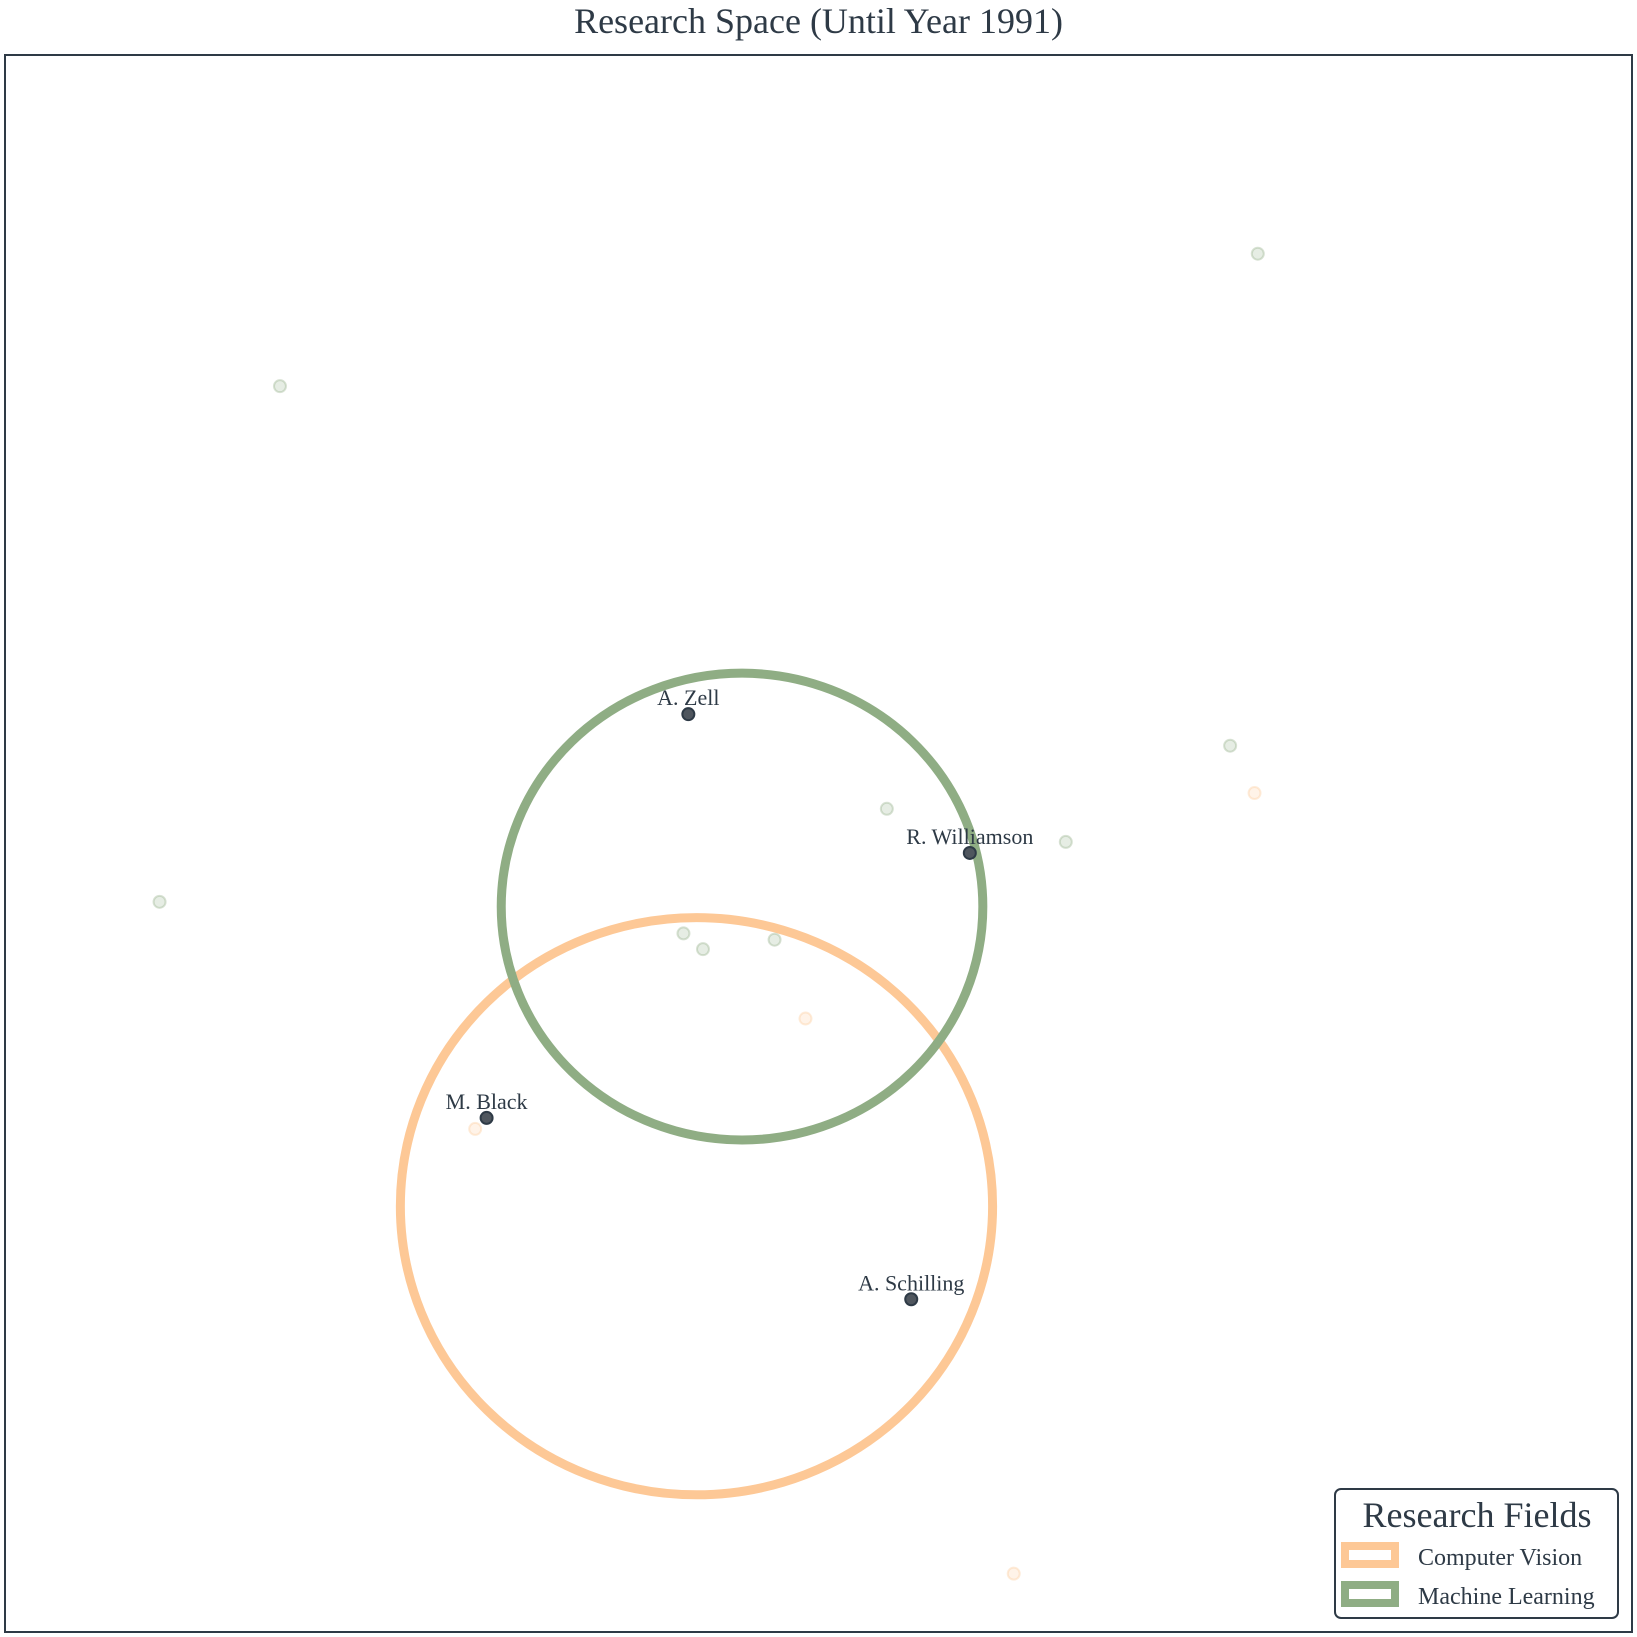  Describe the element at coordinates (818, 21) in the screenshot. I see `chart-title: Research Space (Until Year 1991)` at that location.